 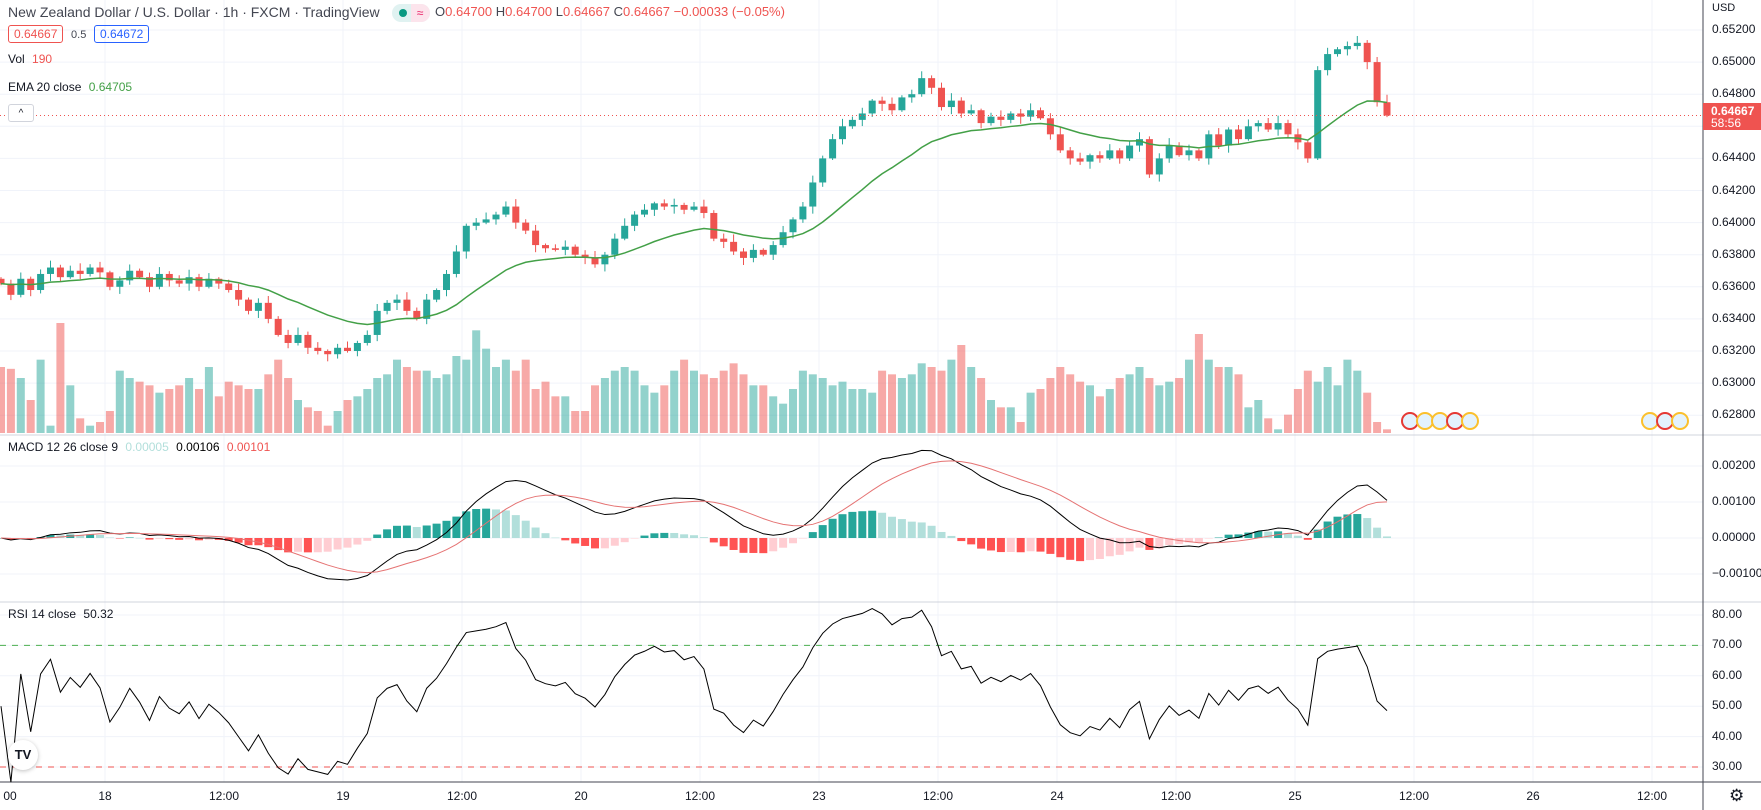 I want to click on current-price-label: 0.64667 58:56, so click(x=1732, y=116).